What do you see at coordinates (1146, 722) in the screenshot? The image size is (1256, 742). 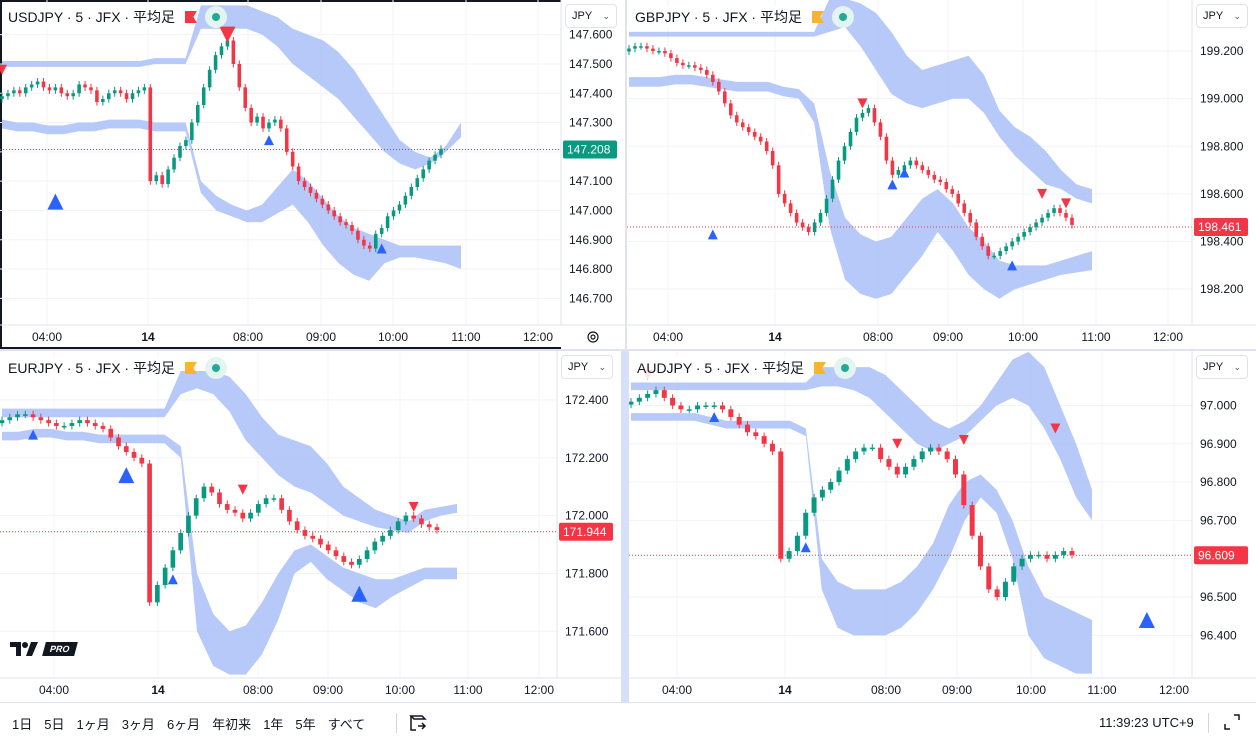 I see `timezone-clock: 11:39:23 UTC+9` at bounding box center [1146, 722].